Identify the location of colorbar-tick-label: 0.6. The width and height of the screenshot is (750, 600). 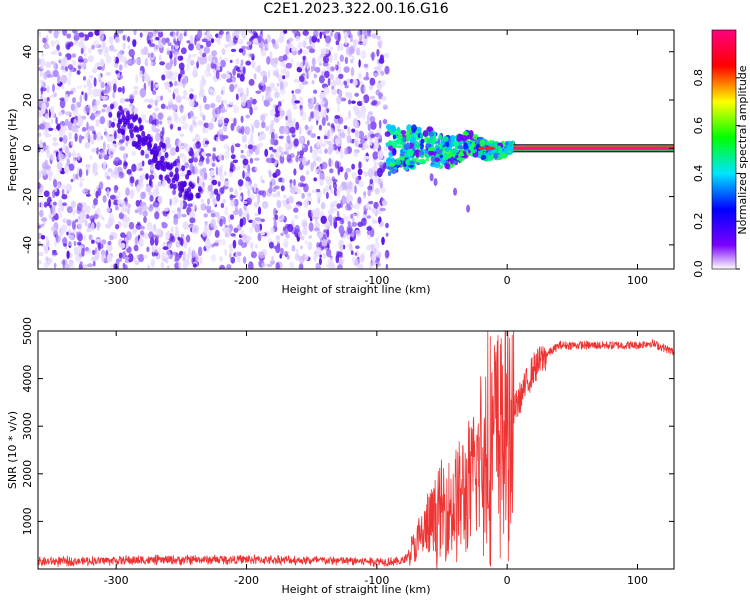
(698, 126).